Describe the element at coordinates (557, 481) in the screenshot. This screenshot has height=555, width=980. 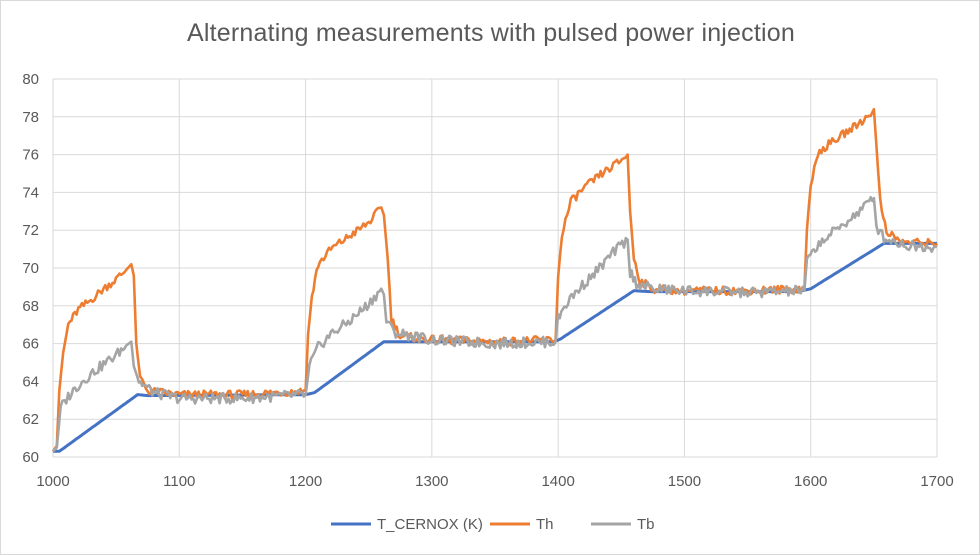
I see `x-tick-label: 1400` at that location.